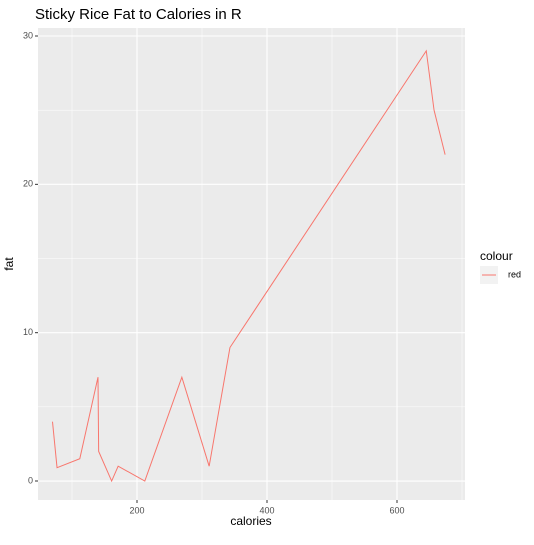 The width and height of the screenshot is (534, 545). What do you see at coordinates (28, 35) in the screenshot?
I see `y-tick-label: 30` at bounding box center [28, 35].